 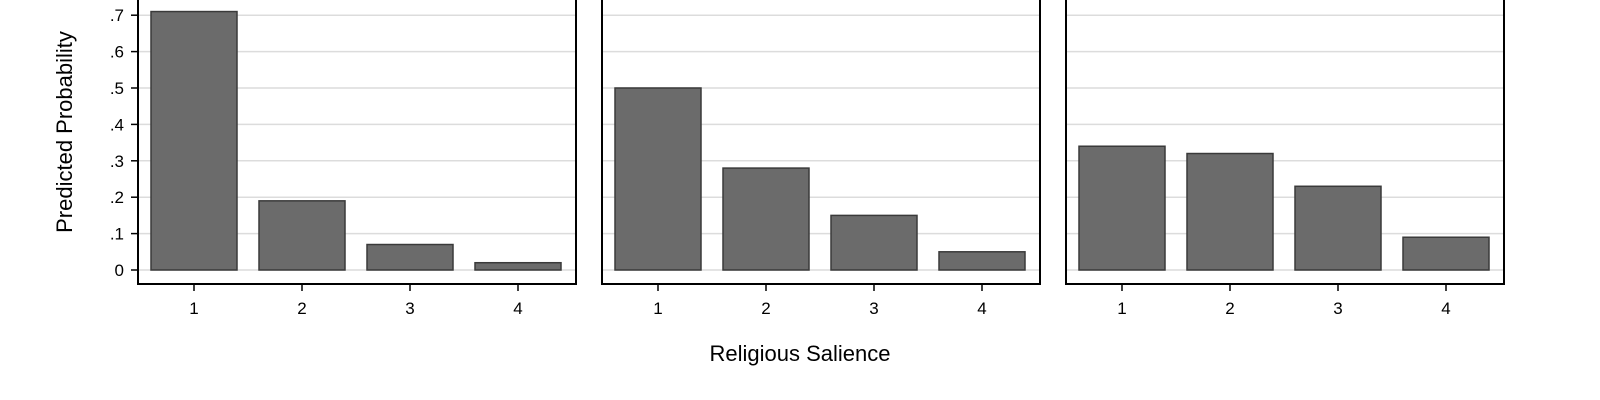 What do you see at coordinates (800, 353) in the screenshot?
I see `x-axis-title: Religious Salience` at bounding box center [800, 353].